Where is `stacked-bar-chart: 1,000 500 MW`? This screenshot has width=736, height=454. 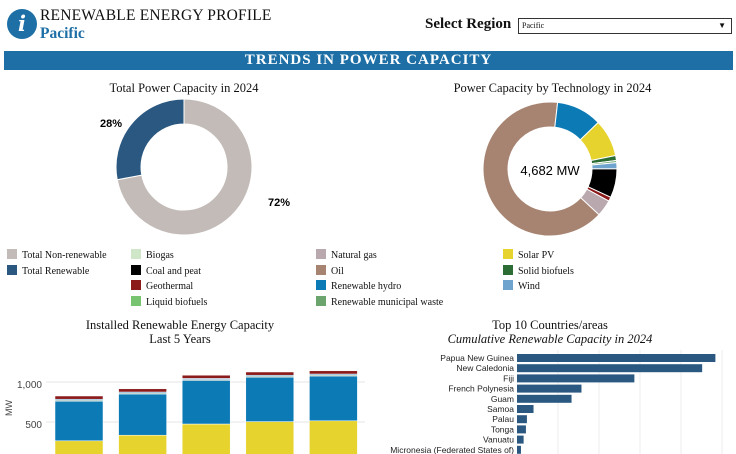 stacked-bar-chart: 1,000 500 MW is located at coordinates (184, 412).